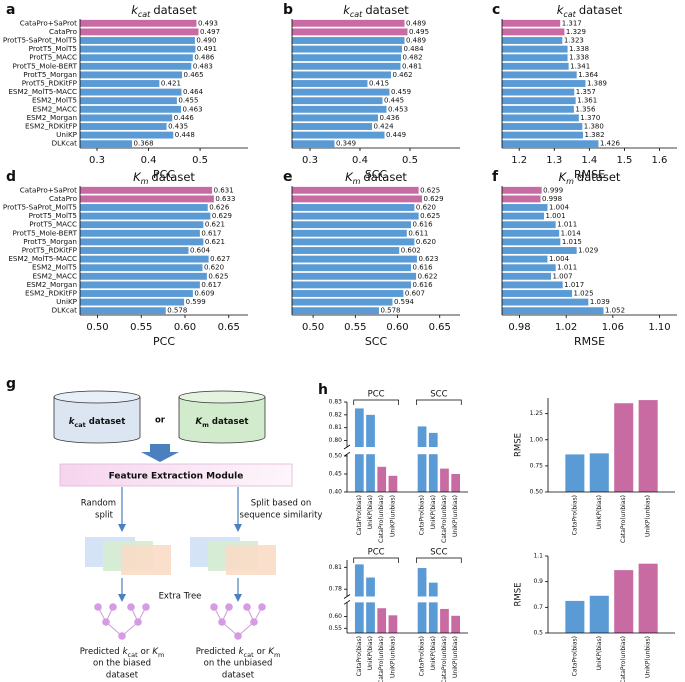 This screenshot has height=682, width=685. Describe the element at coordinates (219, 208) in the screenshot. I see `value-label: 0.626` at that location.